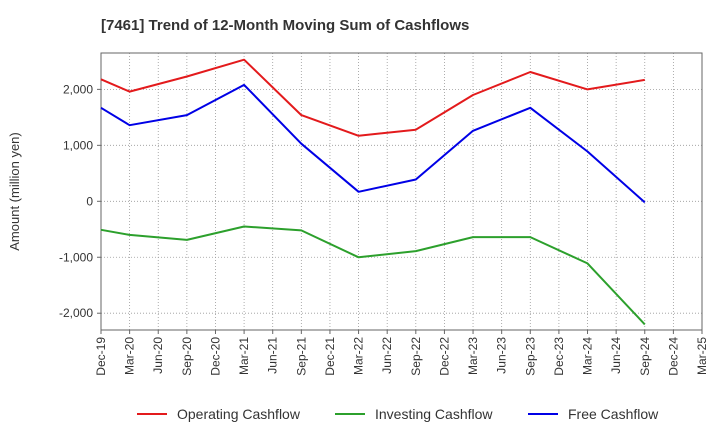  I want to click on x-tick-label: Mar-25, so click(702, 356).